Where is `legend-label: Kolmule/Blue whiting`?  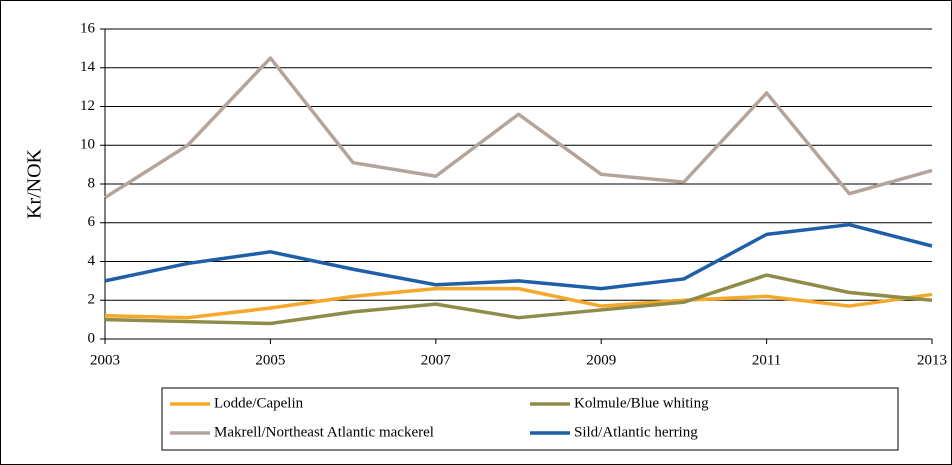 legend-label: Kolmule/Blue whiting is located at coordinates (641, 403).